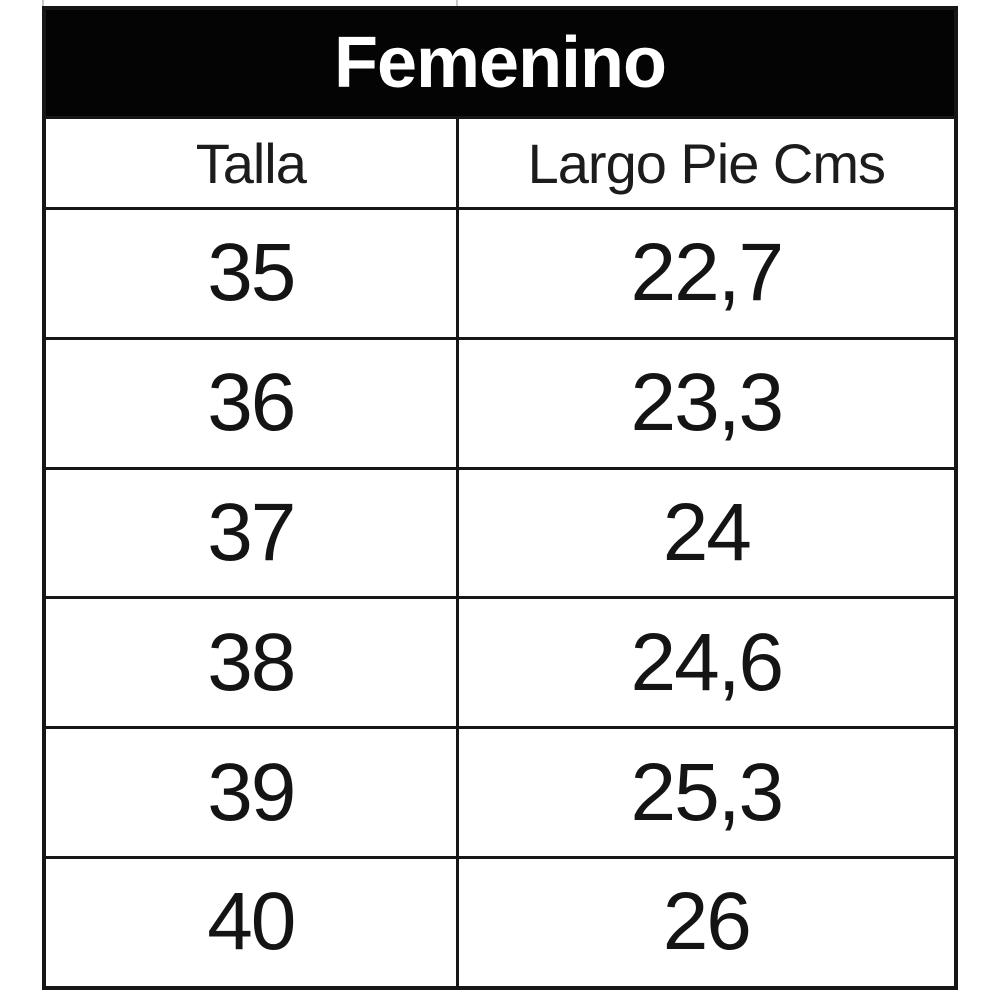 This screenshot has width=1000, height=1000. What do you see at coordinates (250, 273) in the screenshot?
I see `talla-value: 35` at bounding box center [250, 273].